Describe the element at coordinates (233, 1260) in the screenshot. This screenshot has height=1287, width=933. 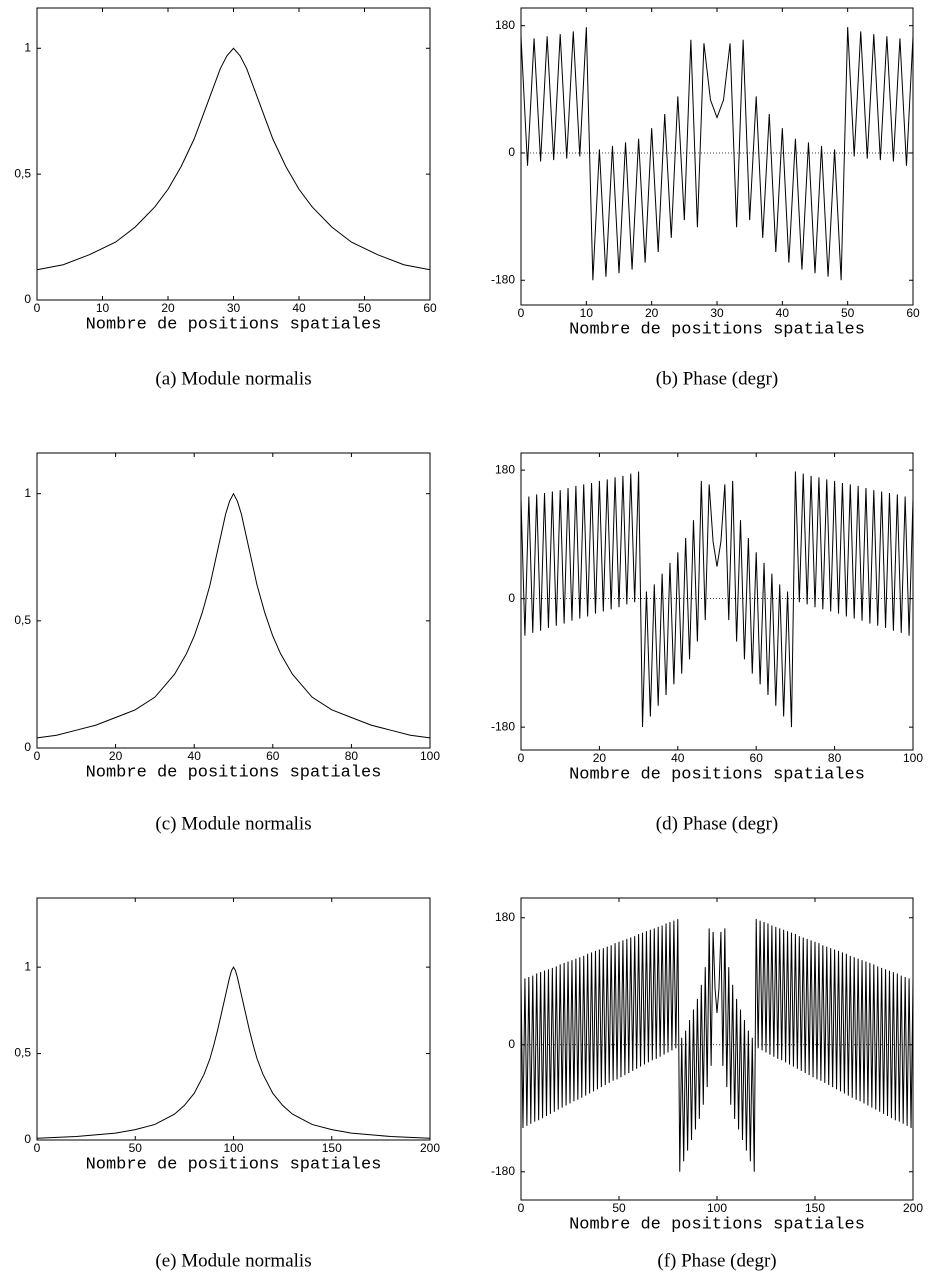
I see `caption: (e) Module normalis` at that location.